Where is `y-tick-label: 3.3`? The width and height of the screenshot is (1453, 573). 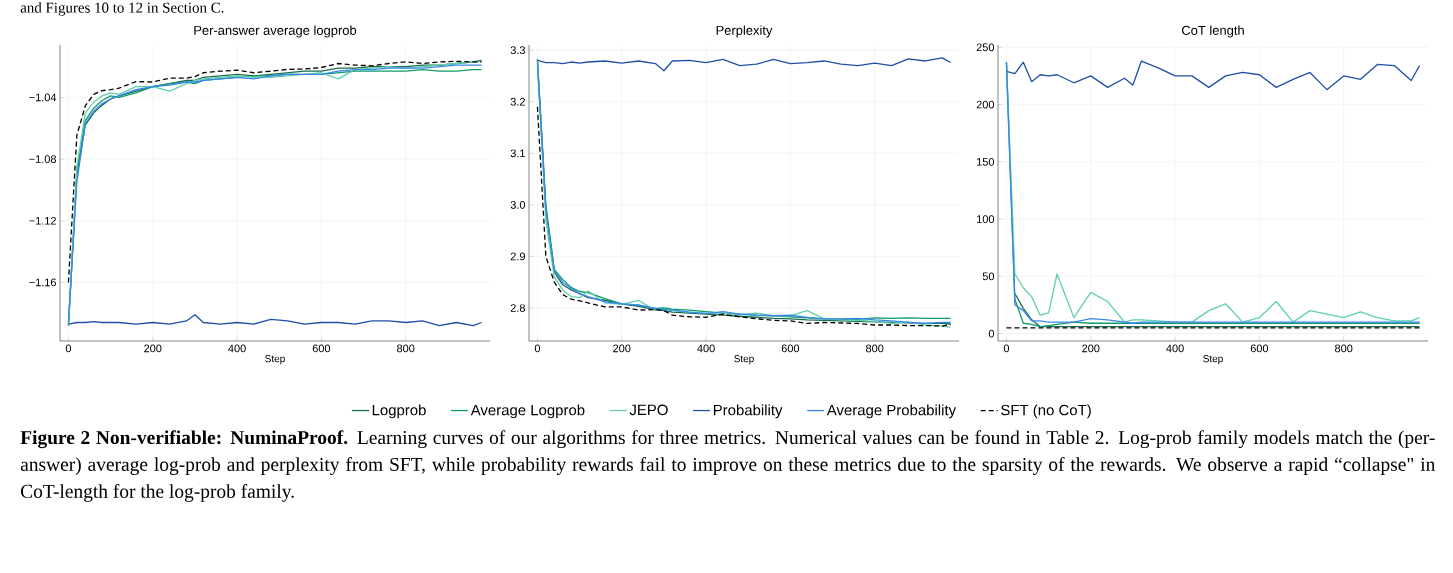
y-tick-label: 3.3 is located at coordinates (517, 50).